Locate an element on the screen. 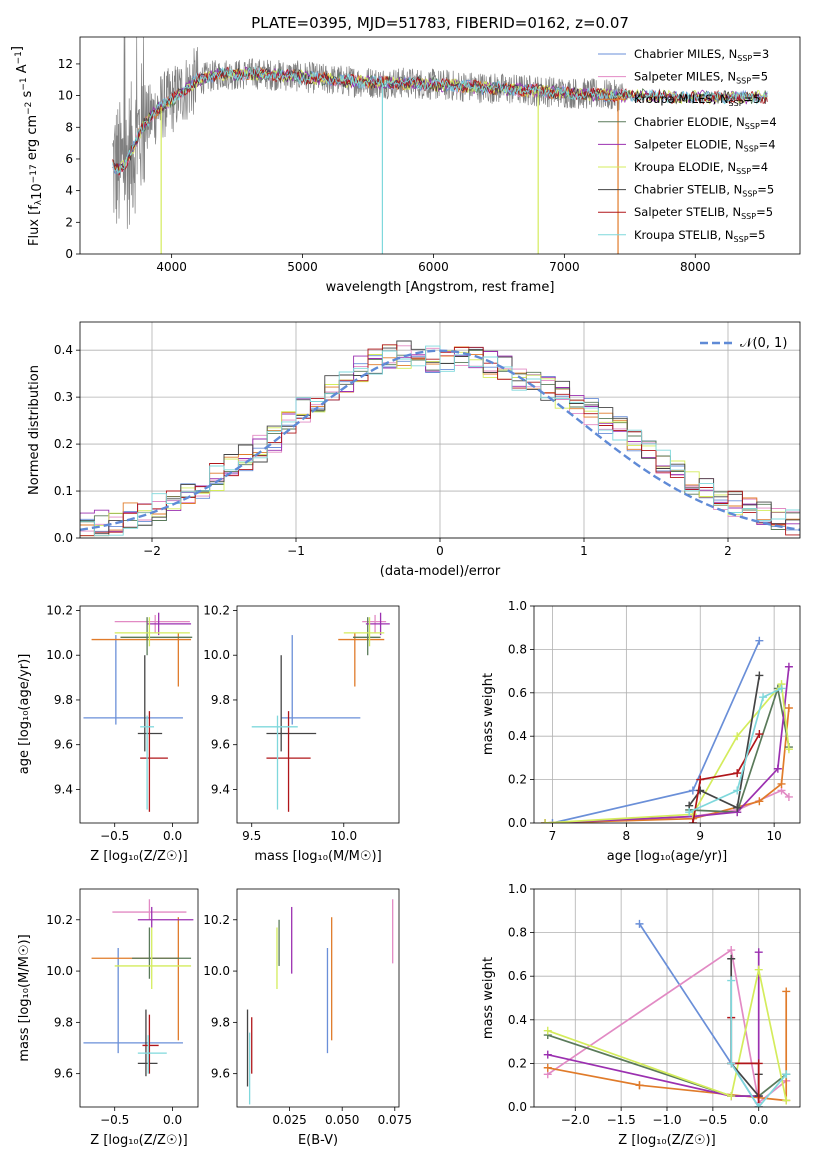 The image size is (819, 1170). mass_vs_Z-plot is located at coordinates (138, 988).